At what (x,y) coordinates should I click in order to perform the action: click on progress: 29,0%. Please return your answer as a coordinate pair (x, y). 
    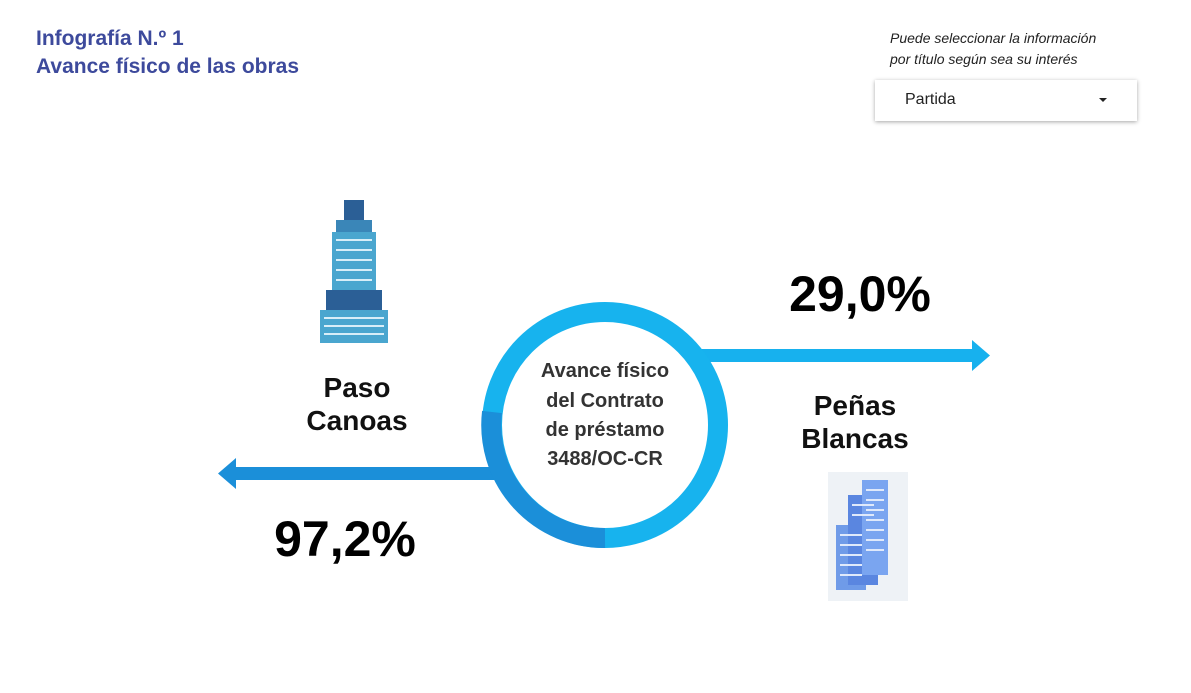
    Looking at the image, I should click on (860, 294).